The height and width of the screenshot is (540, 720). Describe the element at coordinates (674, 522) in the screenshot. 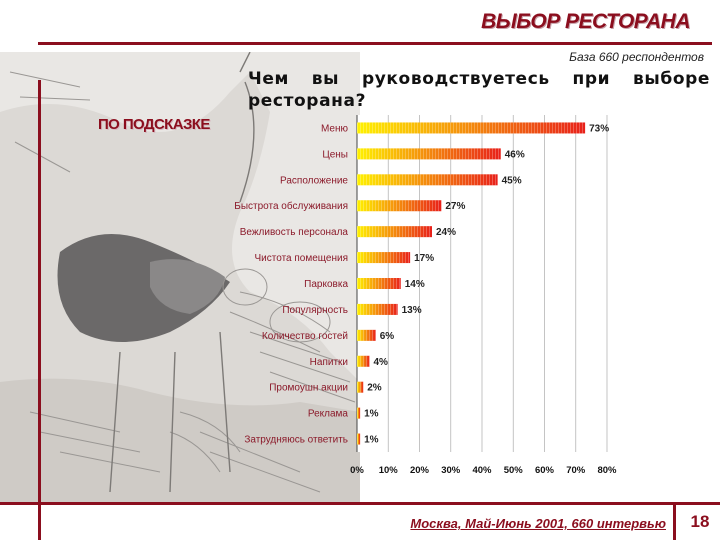

I see `footer-separator` at that location.